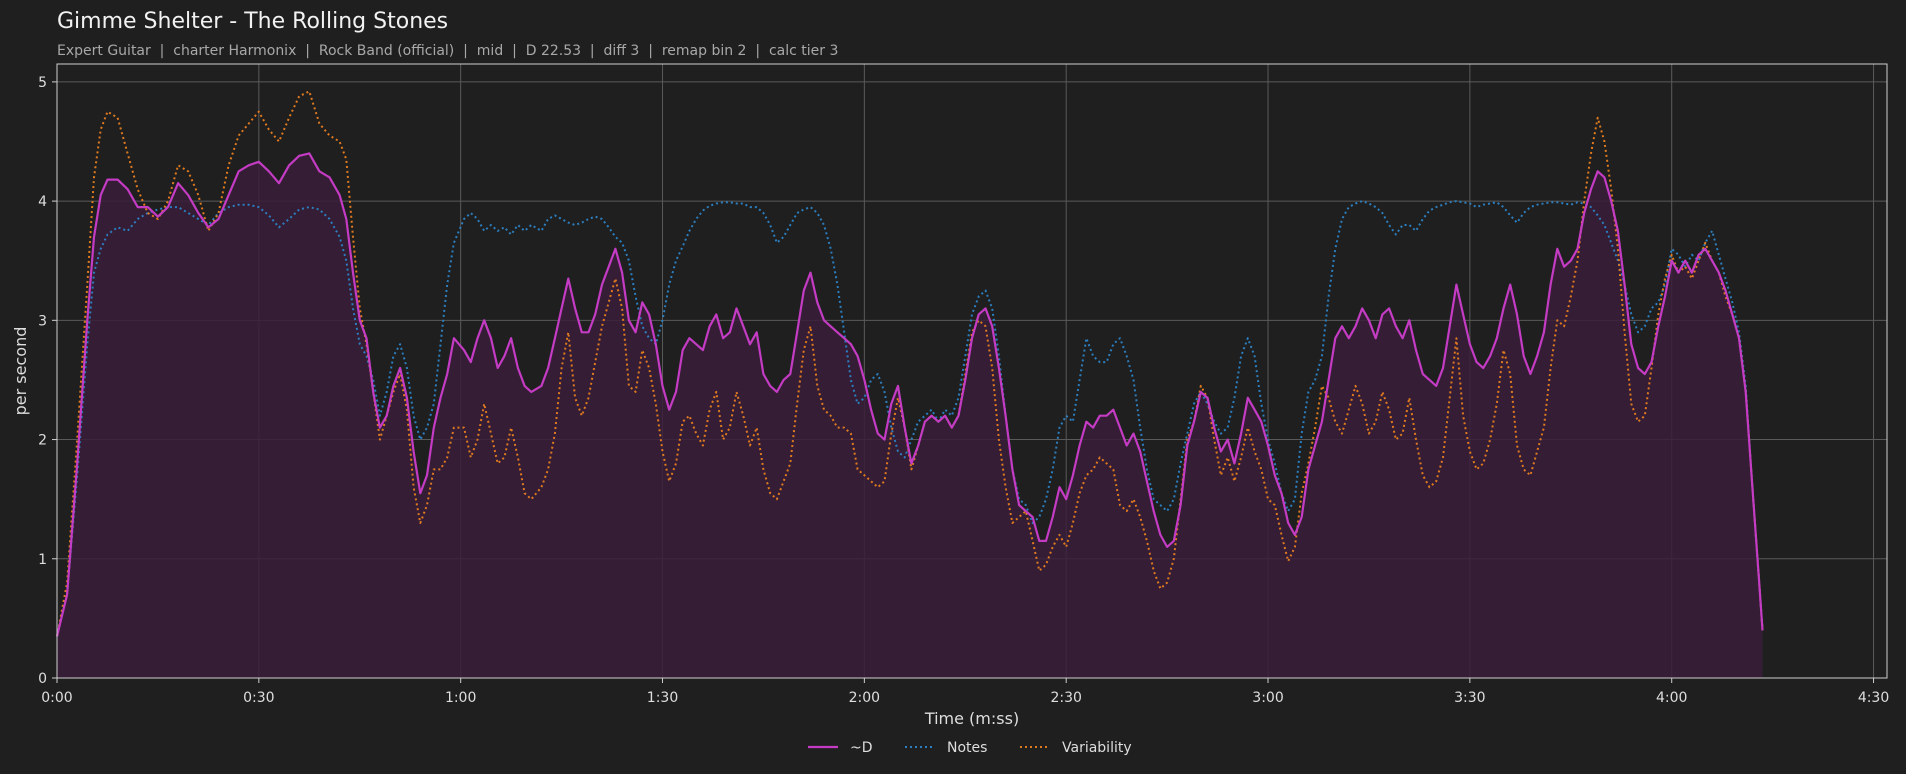  I want to click on x-tick-label: 4:00, so click(1671, 698).